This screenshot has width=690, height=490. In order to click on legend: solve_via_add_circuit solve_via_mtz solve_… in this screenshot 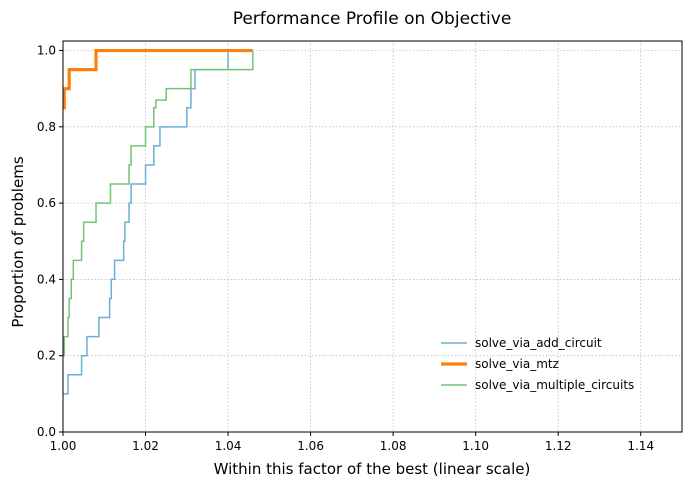, I will do `click(537, 364)`.